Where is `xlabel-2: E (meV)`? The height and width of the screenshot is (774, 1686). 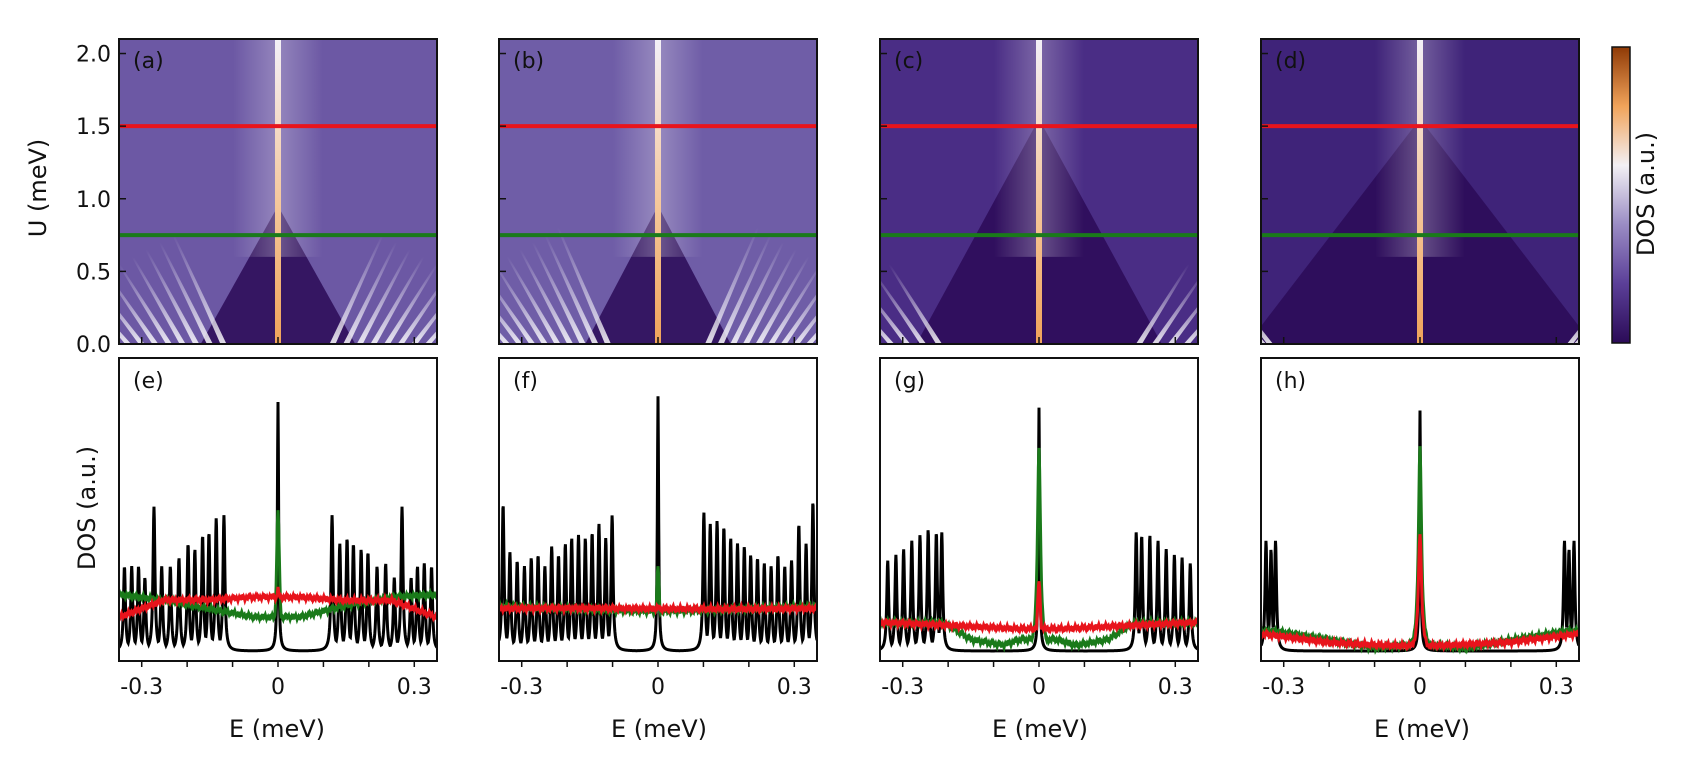
xlabel-2: E (meV) is located at coordinates (659, 729).